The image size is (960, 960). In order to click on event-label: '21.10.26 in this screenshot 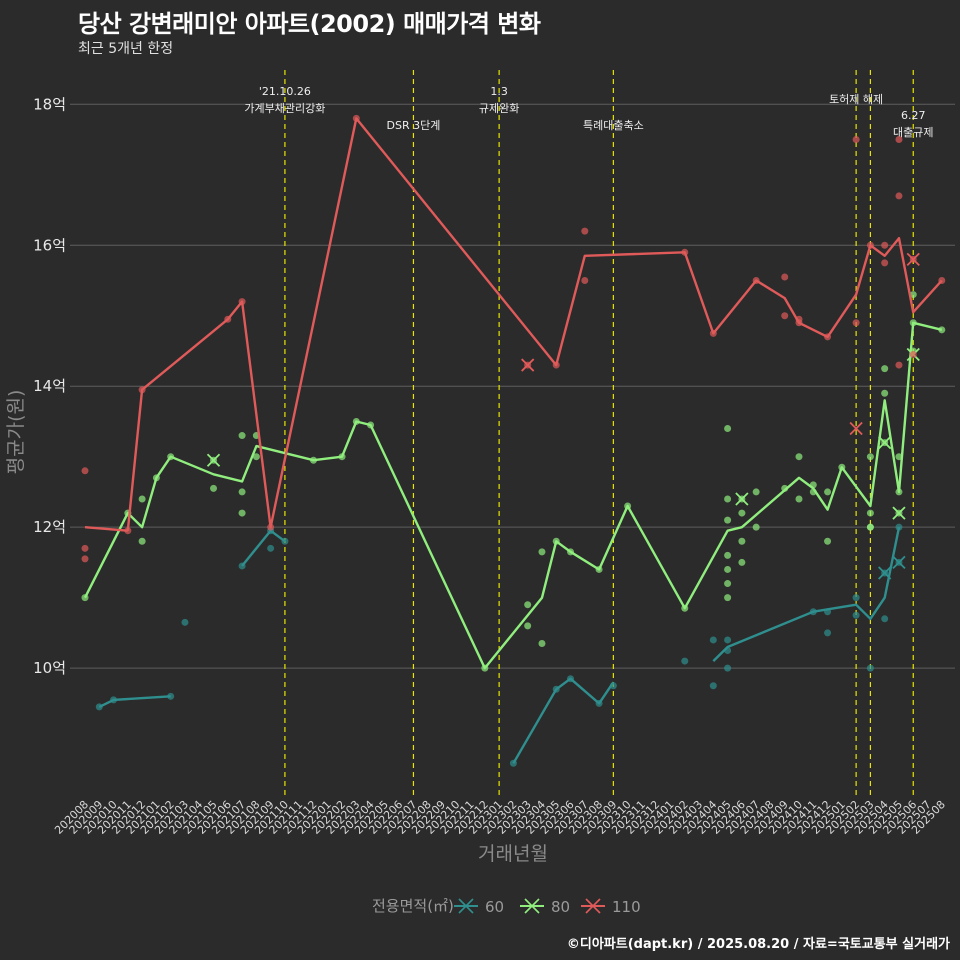, I will do `click(285, 91)`.